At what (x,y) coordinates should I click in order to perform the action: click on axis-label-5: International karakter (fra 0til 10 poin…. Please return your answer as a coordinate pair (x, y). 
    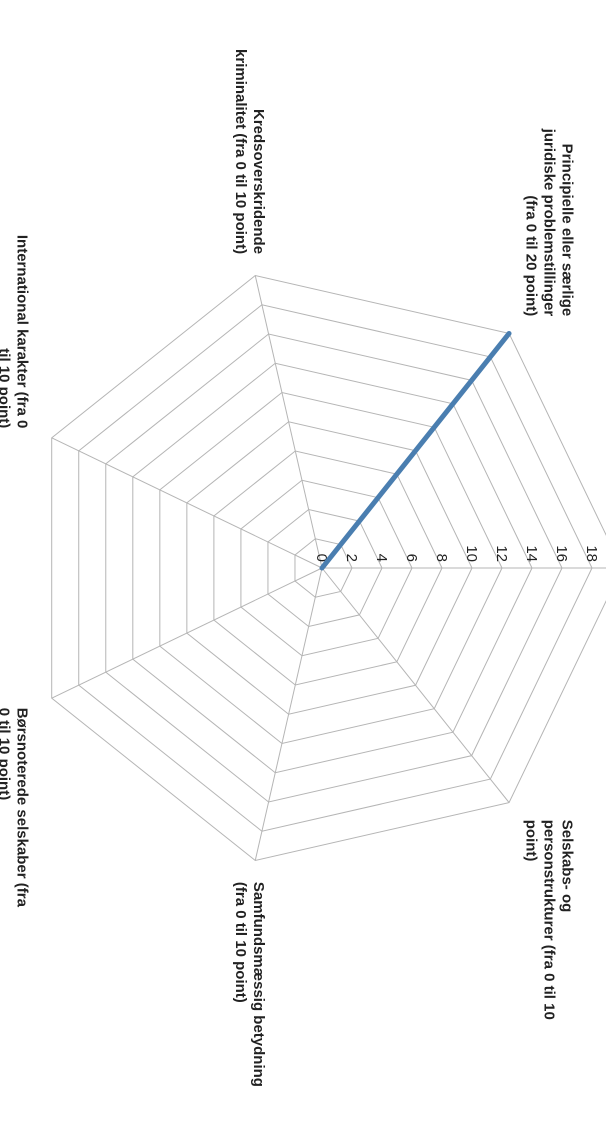
    Looking at the image, I should click on (15, 331).